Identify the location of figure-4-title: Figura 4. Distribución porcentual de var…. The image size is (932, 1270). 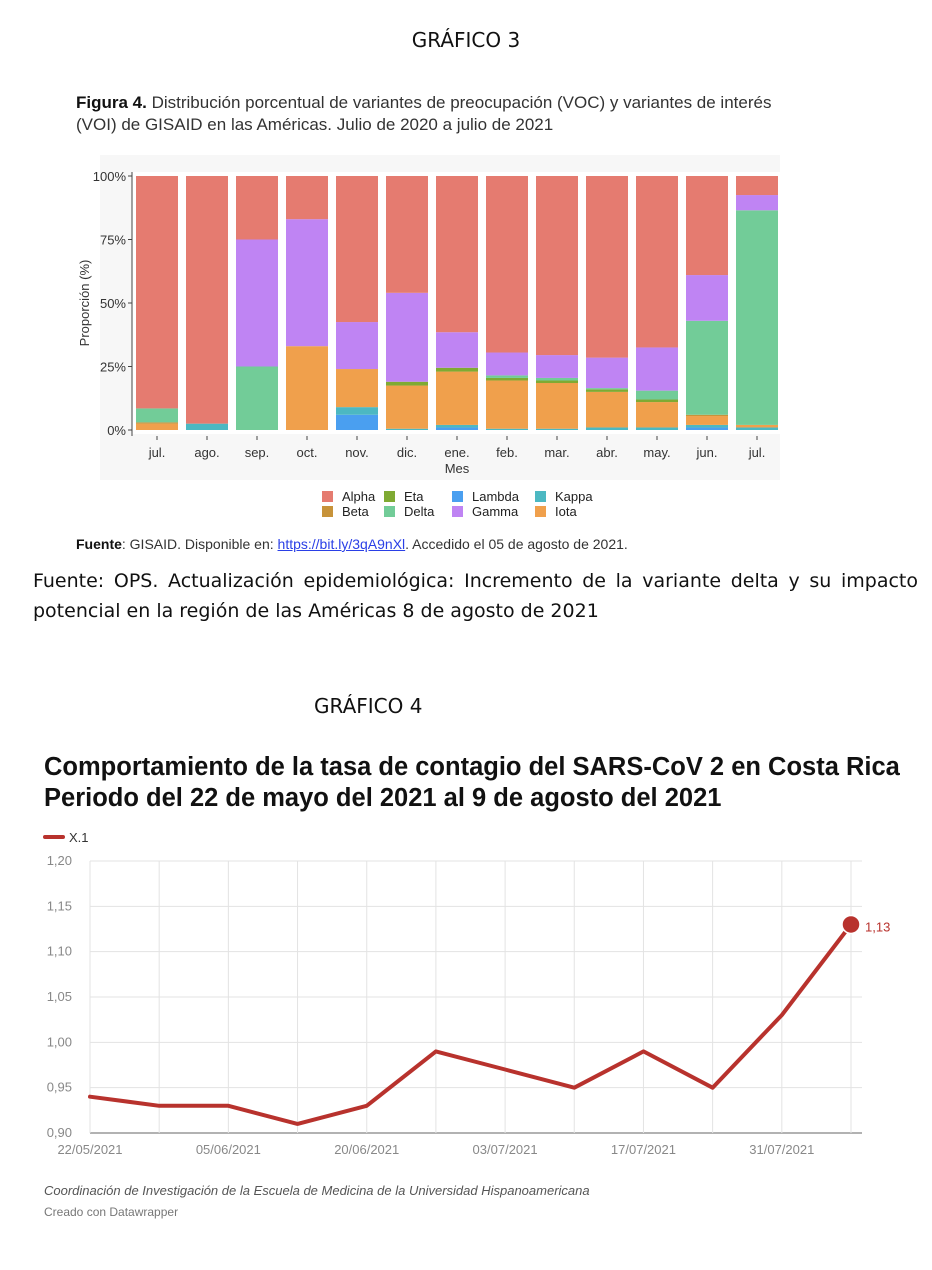
(476, 114).